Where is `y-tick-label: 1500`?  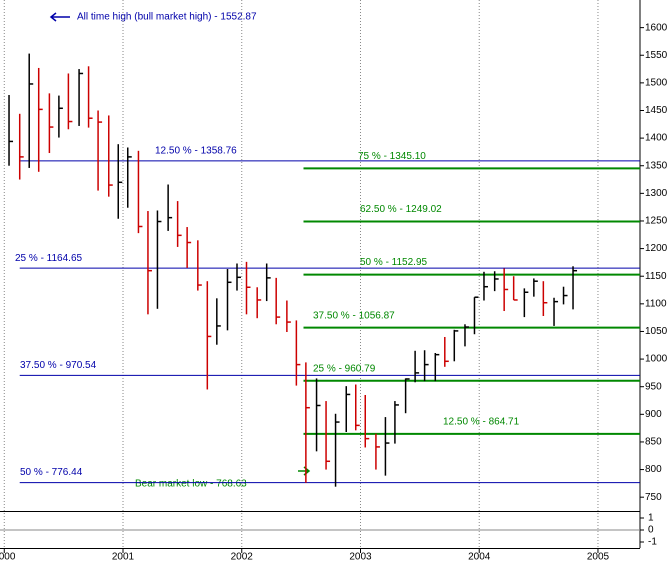 y-tick-label: 1500 is located at coordinates (656, 83).